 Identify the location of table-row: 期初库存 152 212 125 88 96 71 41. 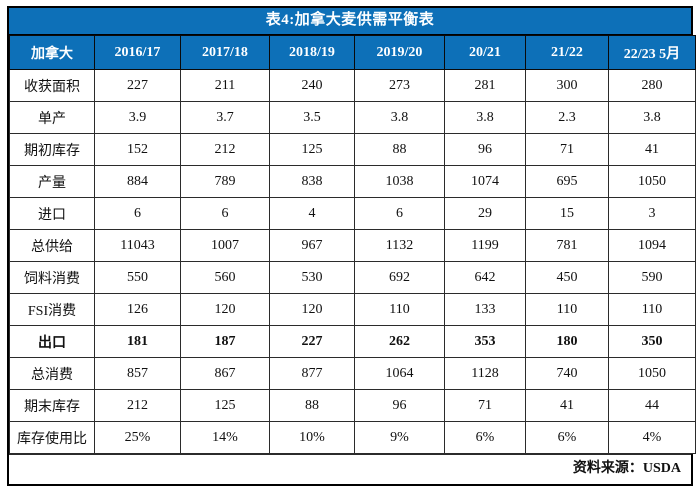
(352, 149).